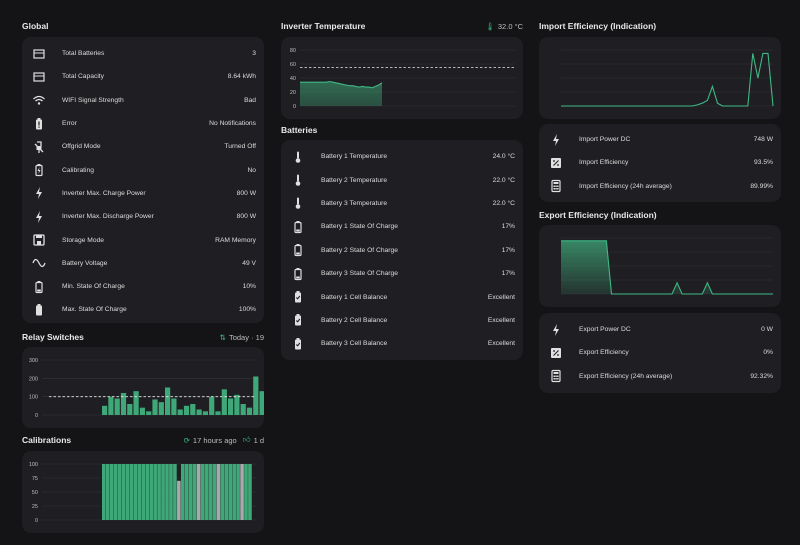 This screenshot has width=800, height=545. I want to click on calibrations-chart-card: 100 75 50 25 0, so click(143, 492).